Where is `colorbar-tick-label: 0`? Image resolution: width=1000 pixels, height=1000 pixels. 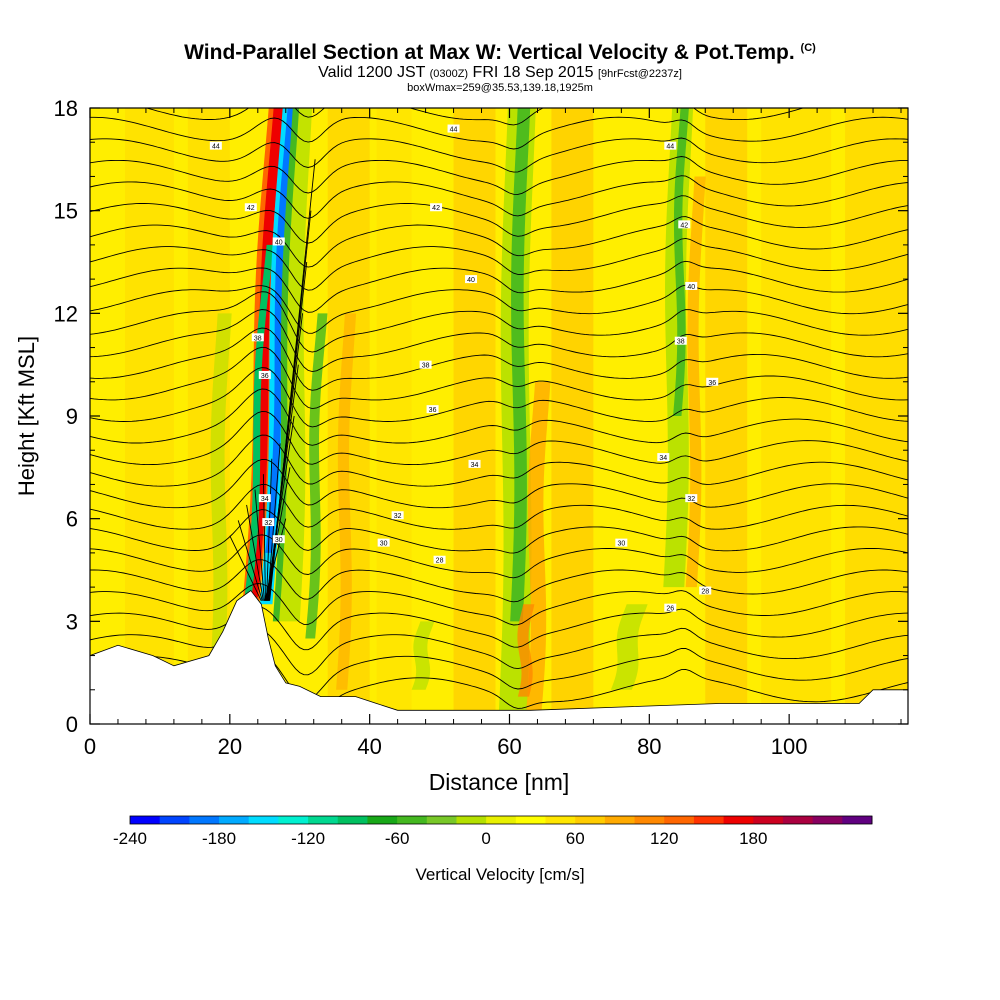
colorbar-tick-label: 0 is located at coordinates (485, 838).